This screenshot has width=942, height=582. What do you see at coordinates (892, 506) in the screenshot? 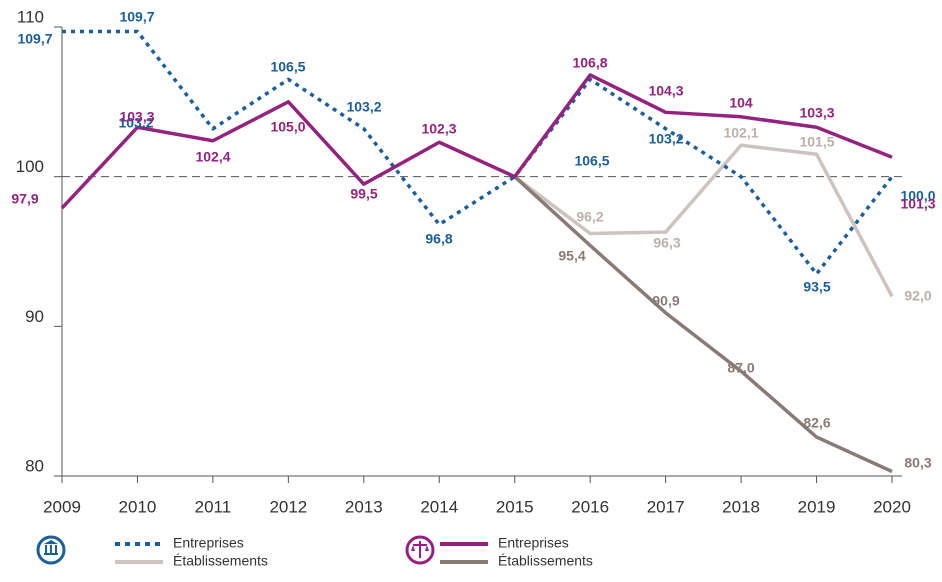
I see `x-tick-label: 2020` at bounding box center [892, 506].